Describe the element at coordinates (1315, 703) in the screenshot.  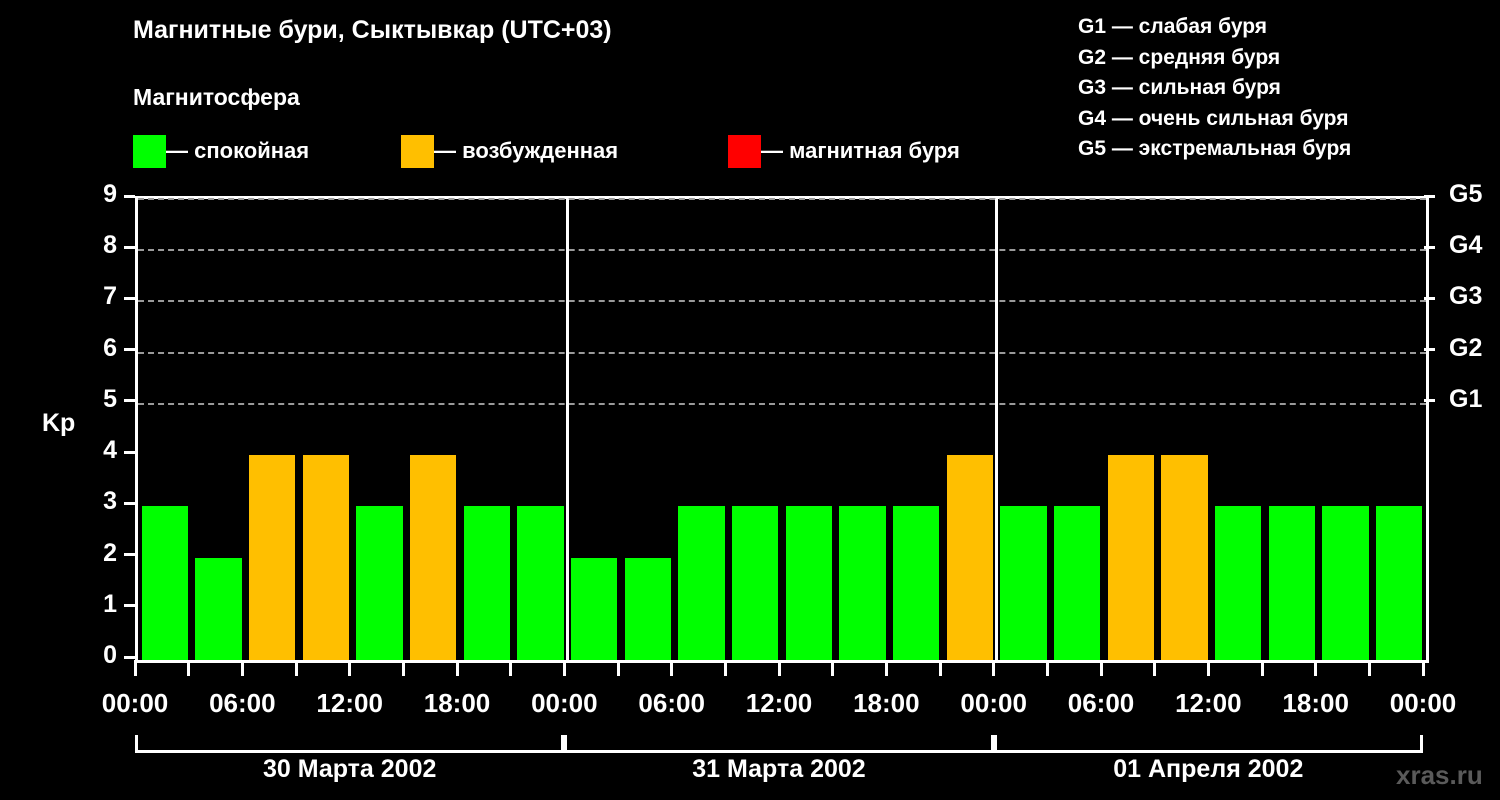
I see `x-axis-label: 18:00` at that location.